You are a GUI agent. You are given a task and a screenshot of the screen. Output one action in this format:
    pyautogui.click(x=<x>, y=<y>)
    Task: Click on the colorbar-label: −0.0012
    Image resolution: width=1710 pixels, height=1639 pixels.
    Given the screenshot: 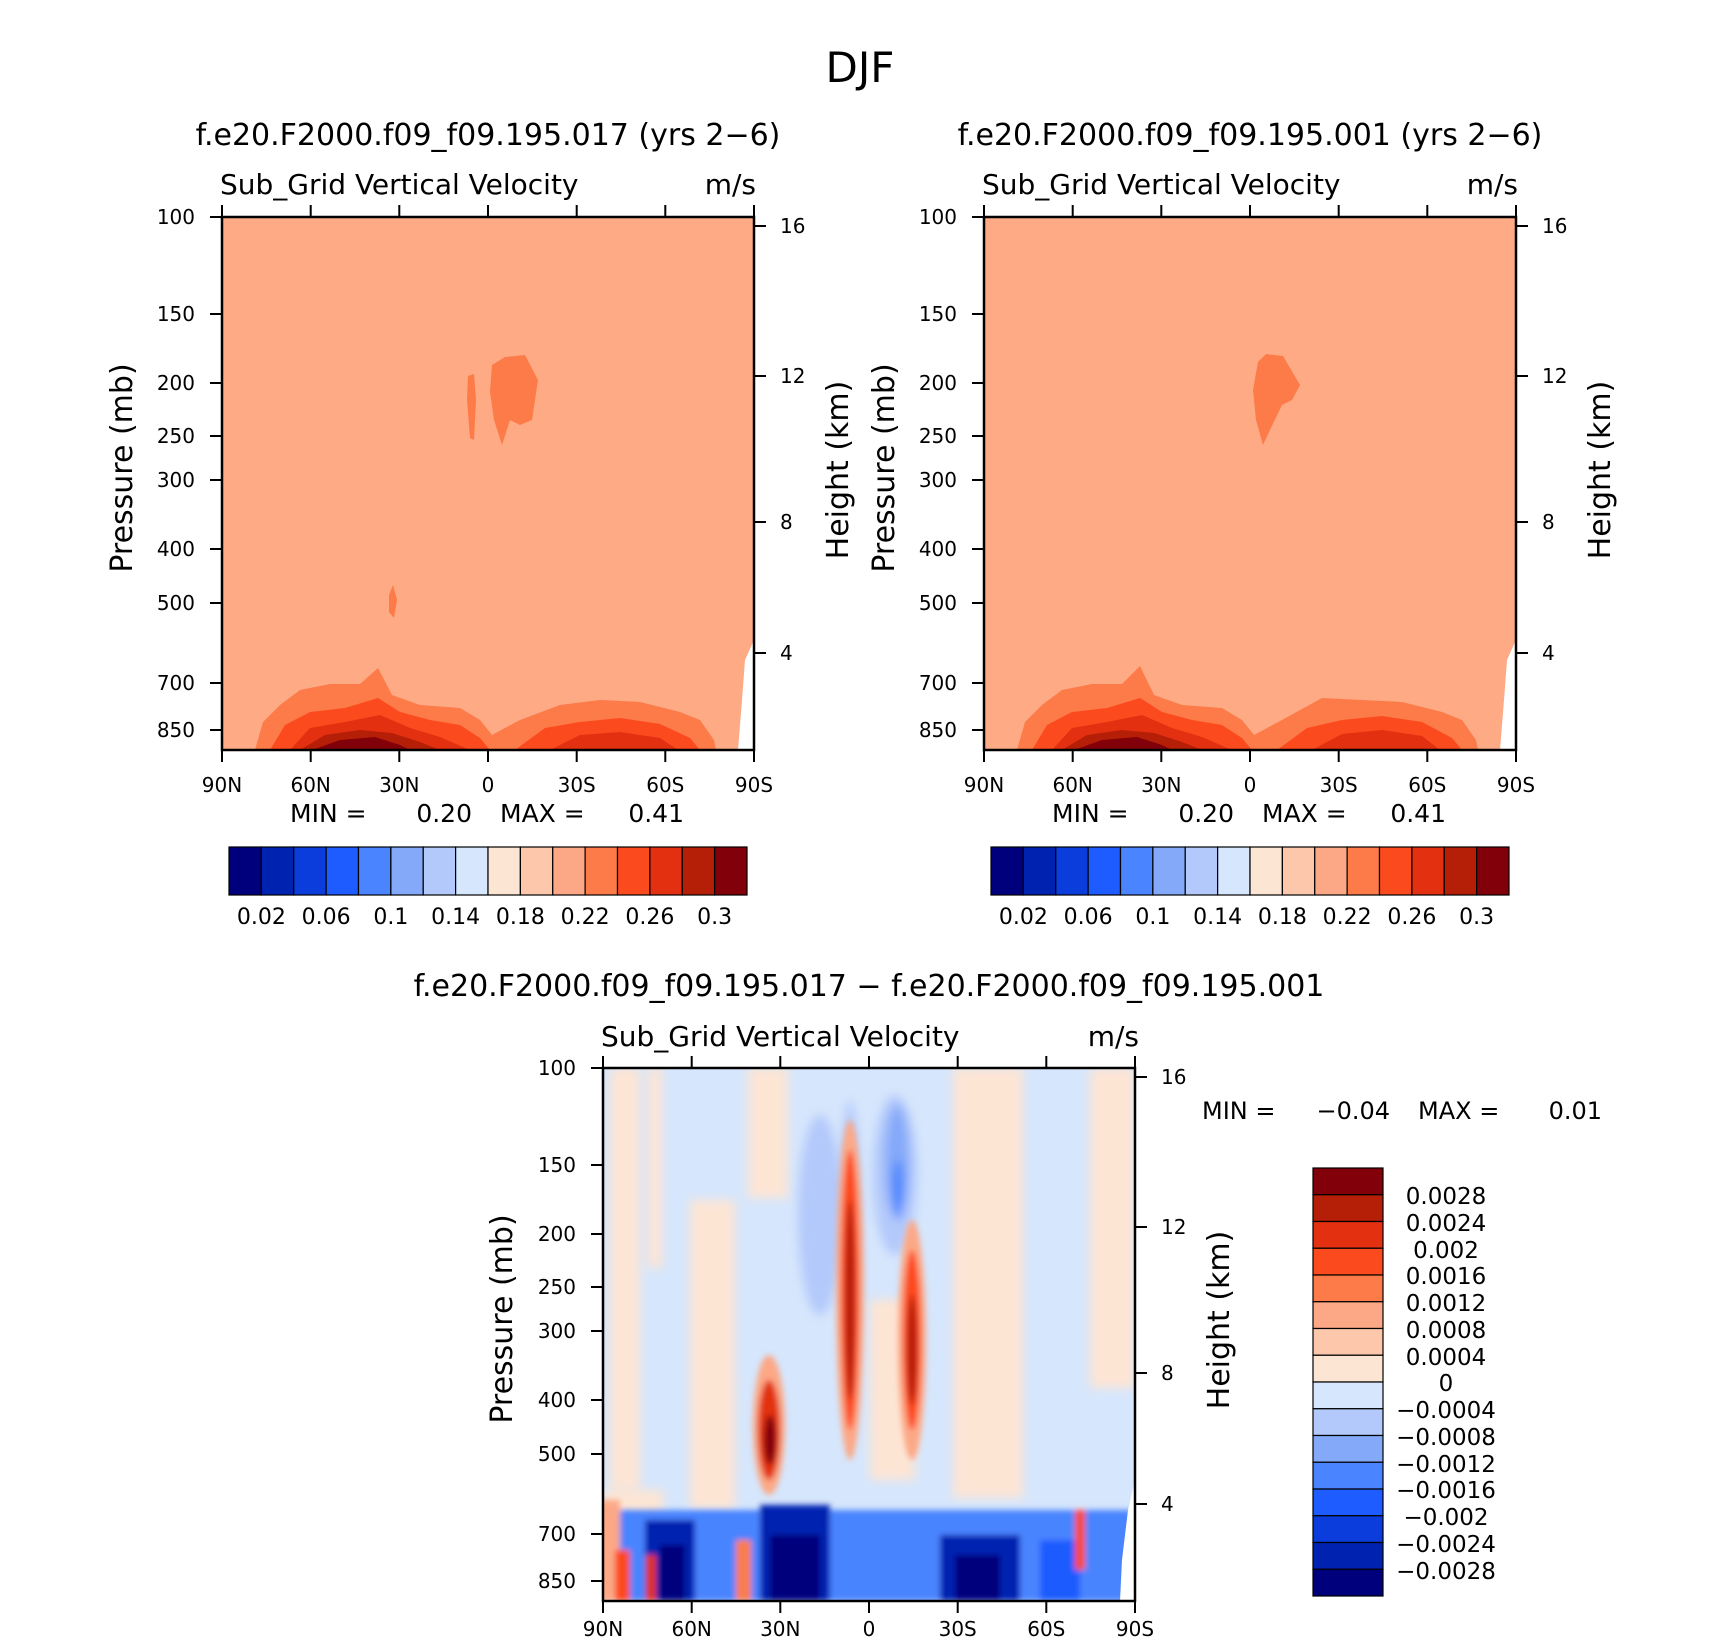 What is the action you would take?
    pyautogui.click(x=1446, y=1465)
    